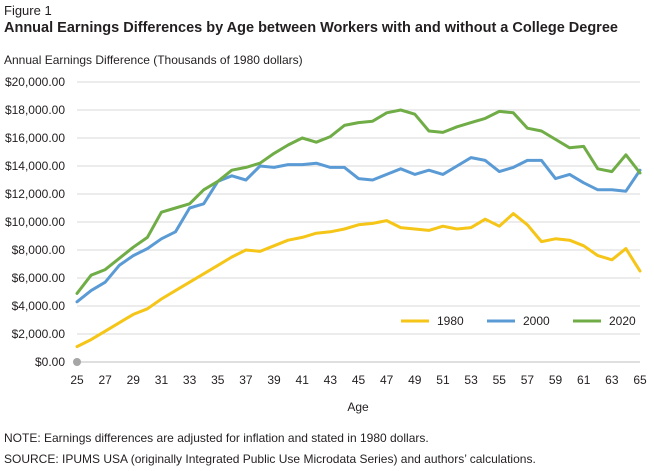  I want to click on y-tick-label: $12,000.00, so click(35, 194).